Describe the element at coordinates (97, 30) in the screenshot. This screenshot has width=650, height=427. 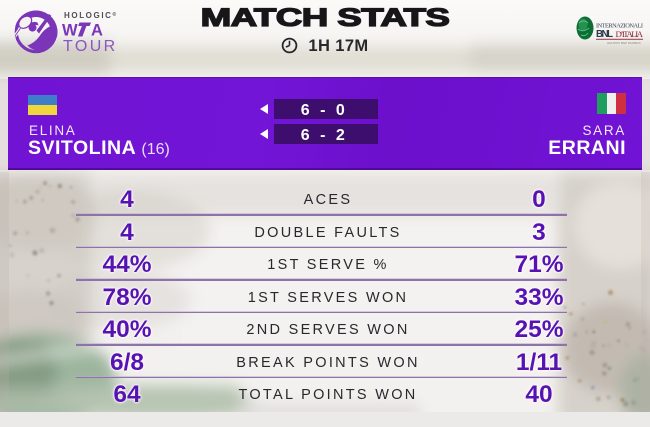
I see `svg-text: A` at that location.